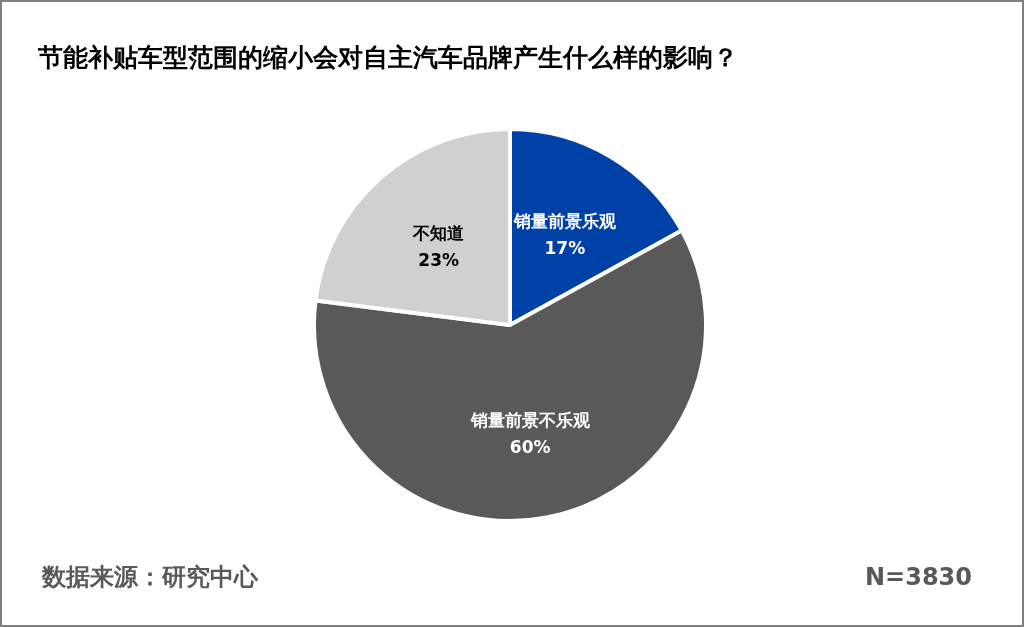 This screenshot has height=627, width=1024. I want to click on data-label: 17%, so click(565, 248).